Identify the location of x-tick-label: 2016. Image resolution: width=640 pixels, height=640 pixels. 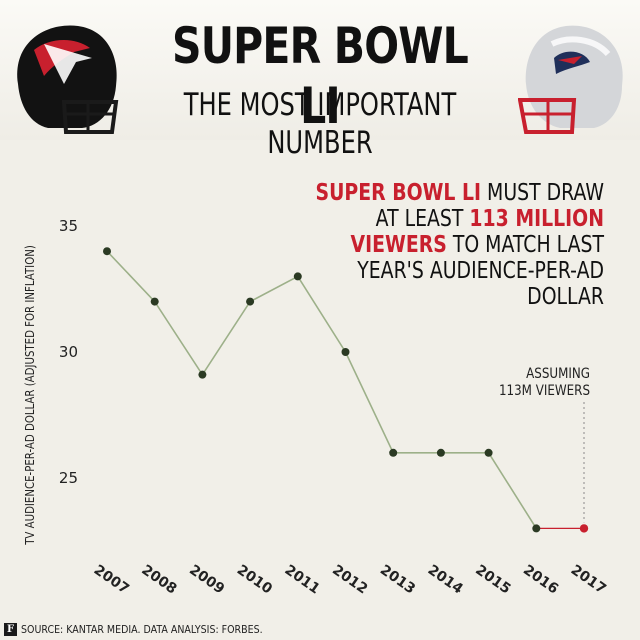
(540, 579).